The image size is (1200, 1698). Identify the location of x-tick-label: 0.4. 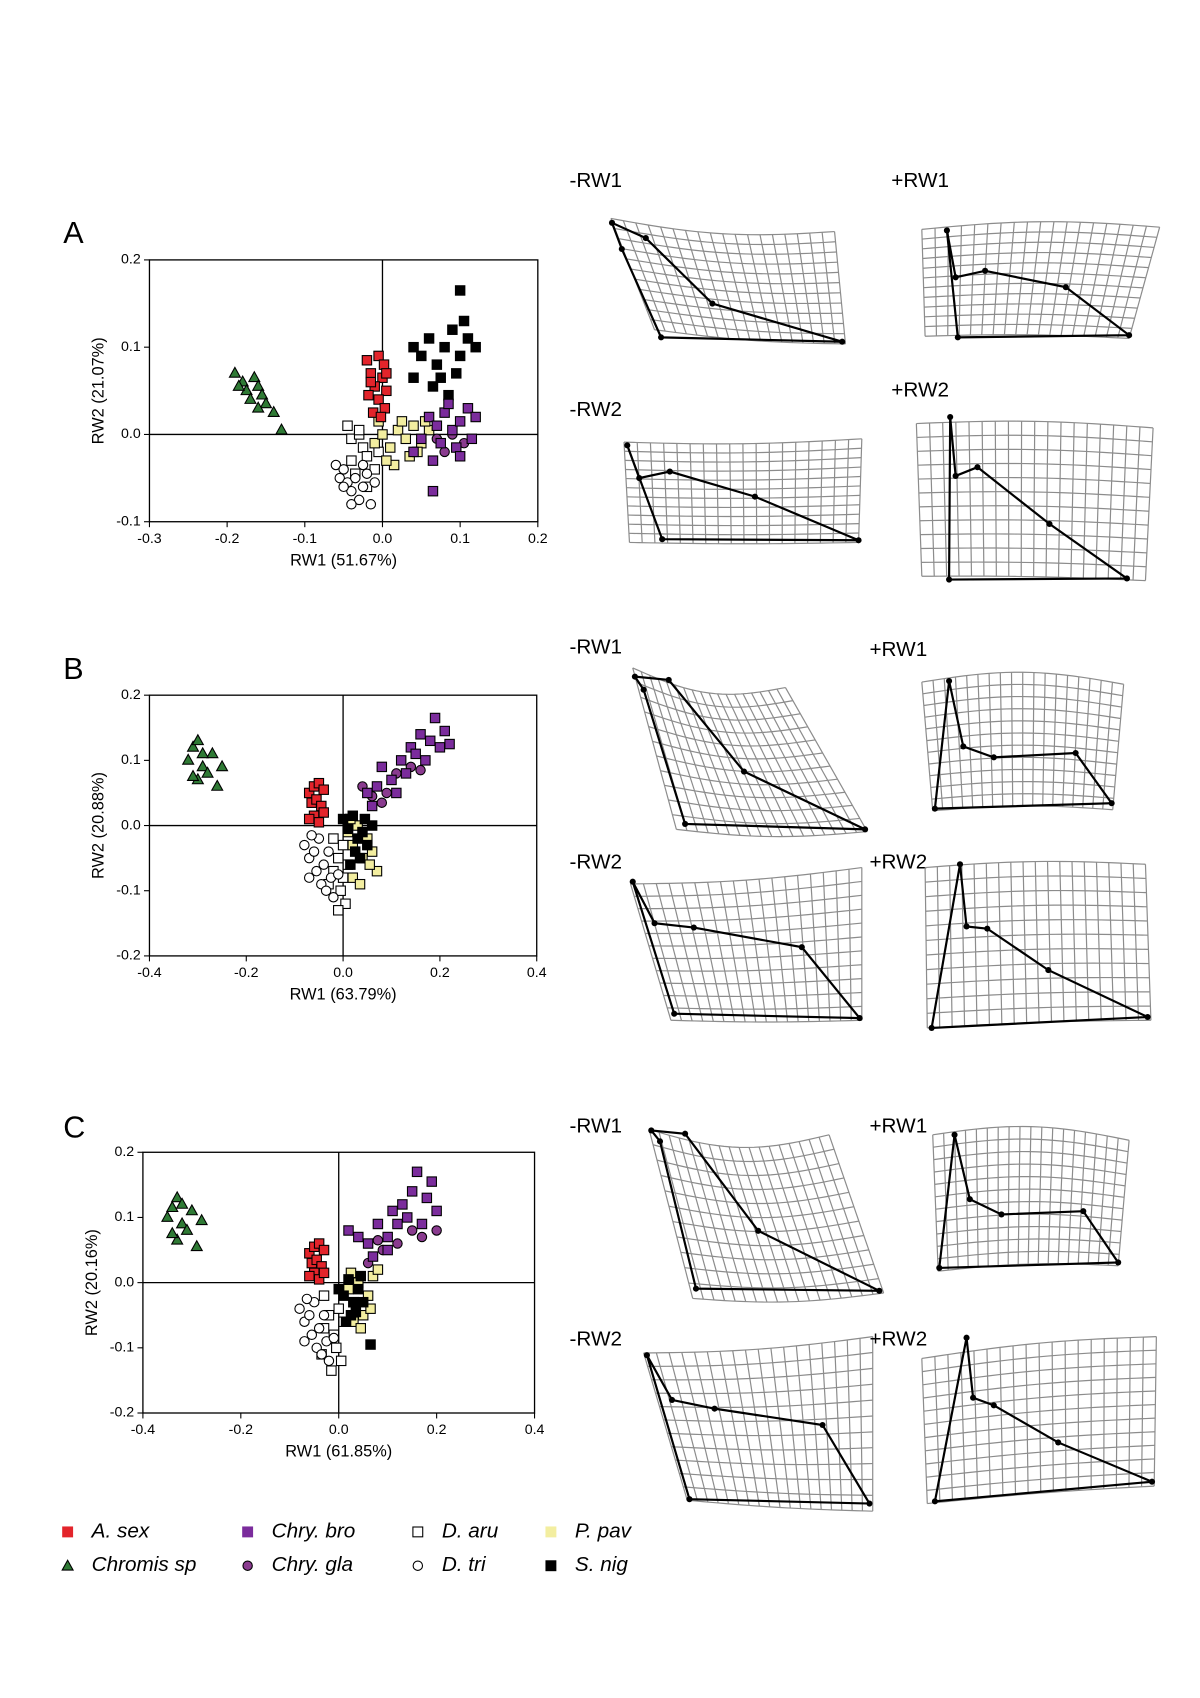
(537, 973).